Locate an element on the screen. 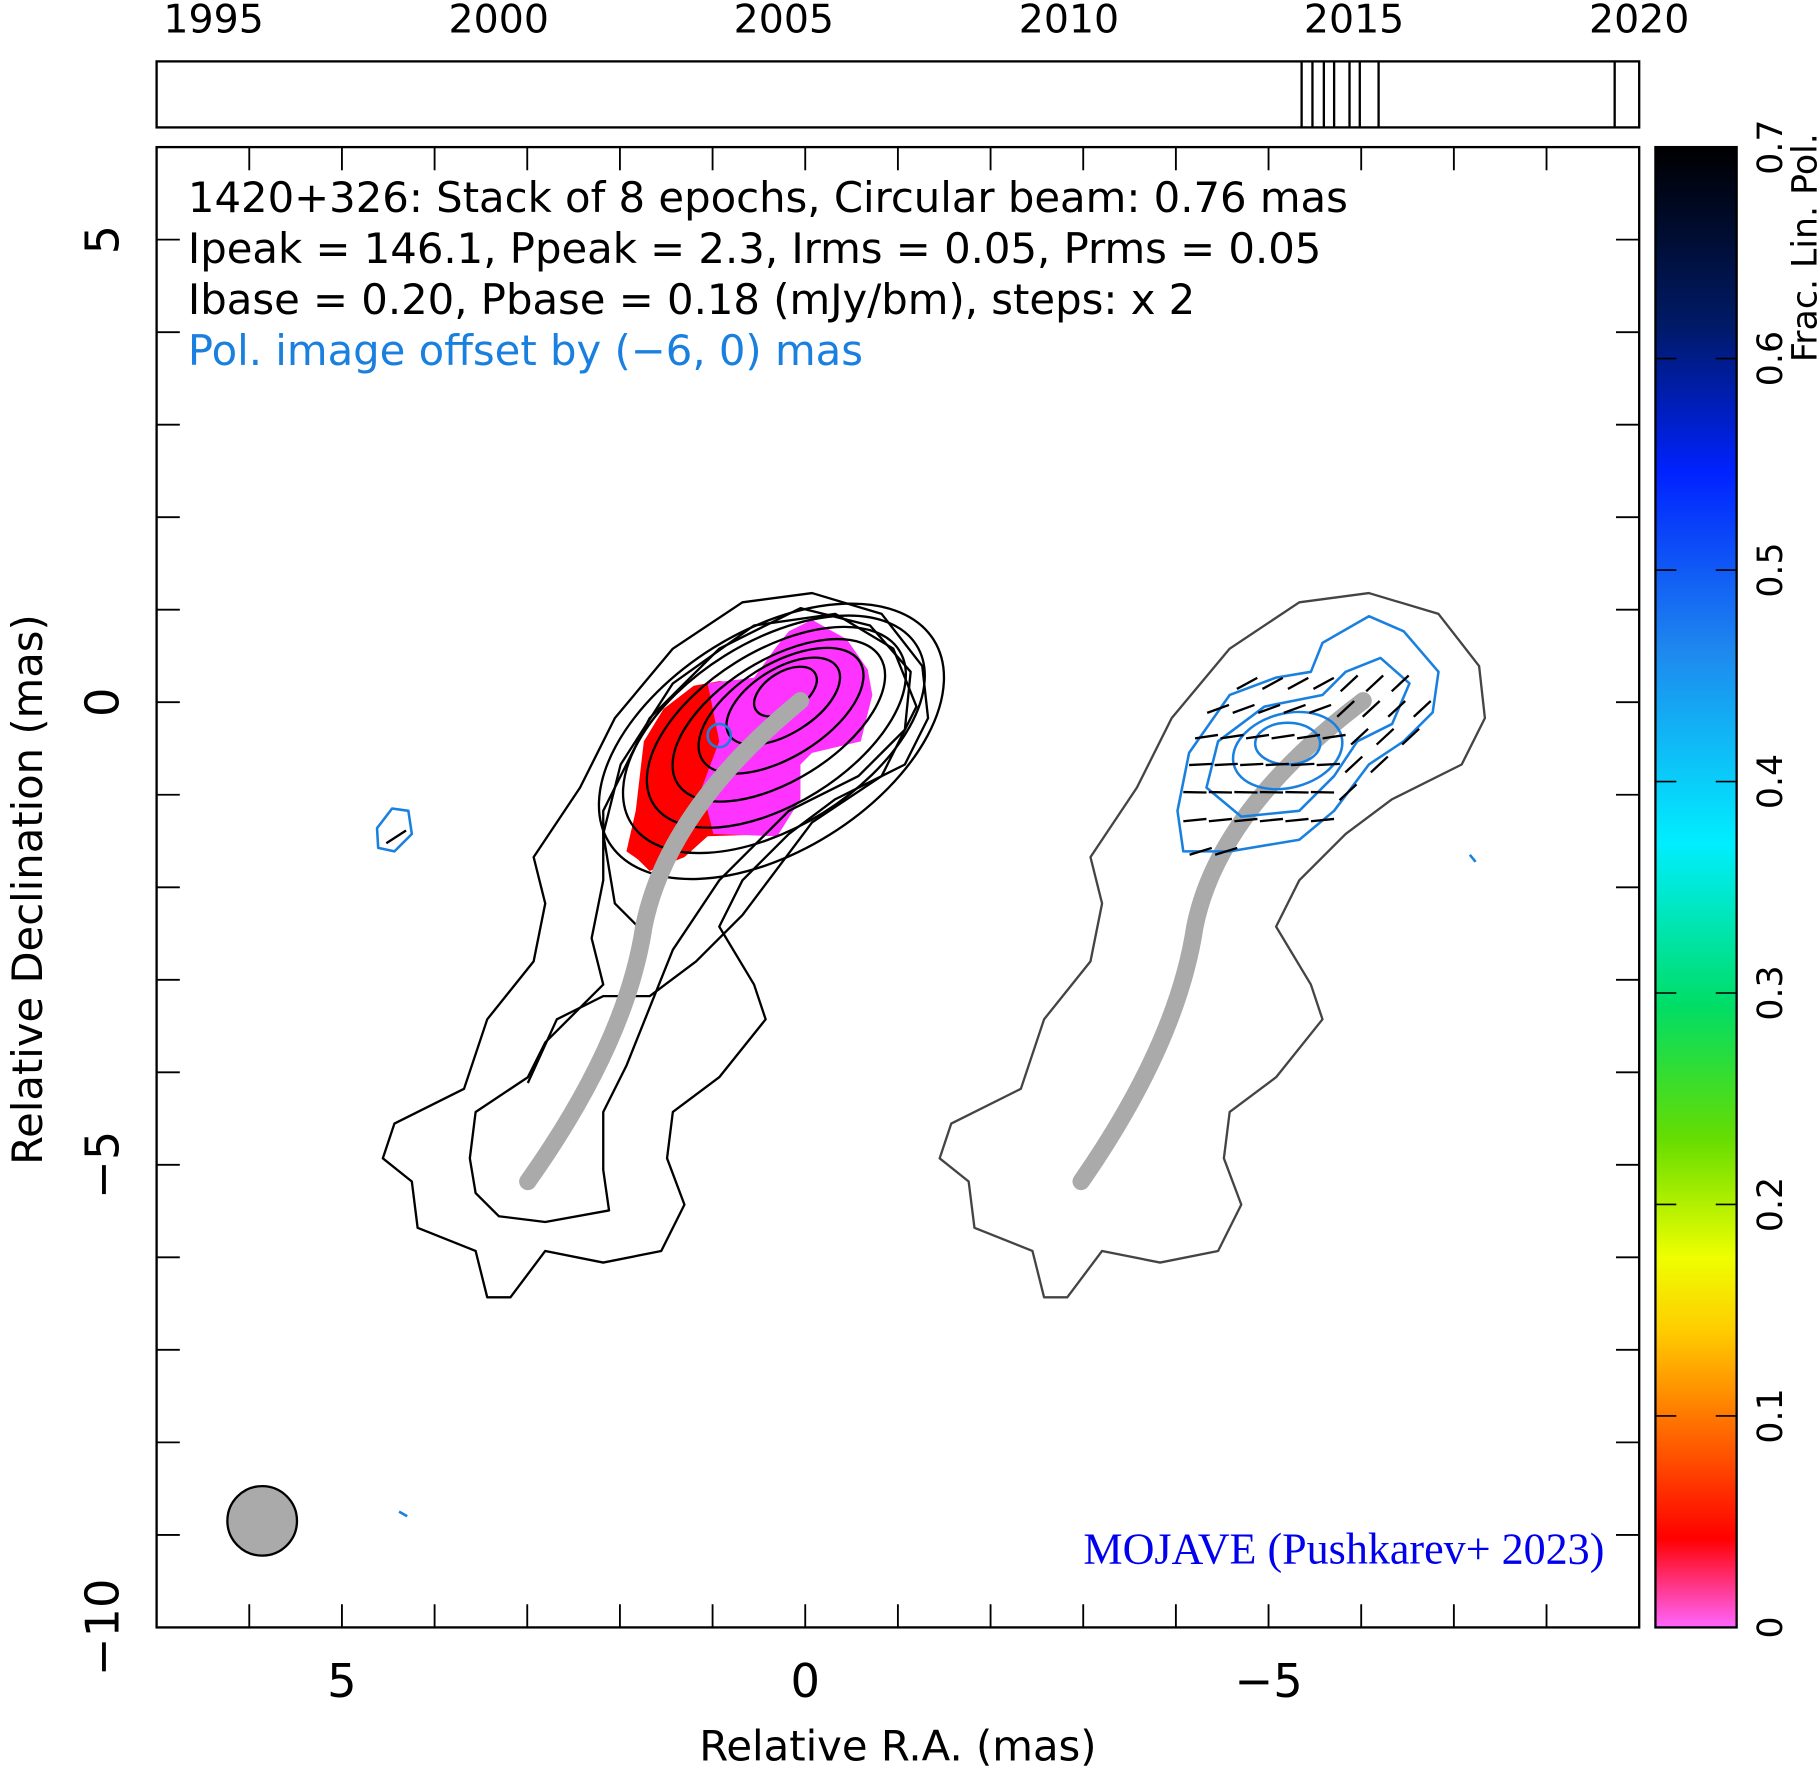 The image size is (1819, 1778). colorbar-tick-label: 0.6 is located at coordinates (1771, 358).